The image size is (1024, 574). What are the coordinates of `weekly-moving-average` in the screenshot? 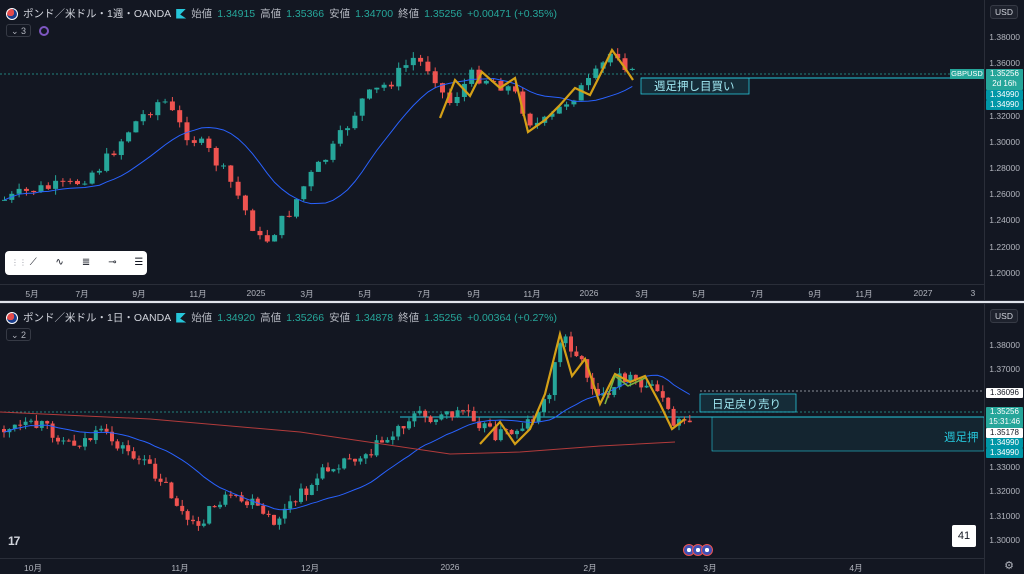 It's located at (318, 141).